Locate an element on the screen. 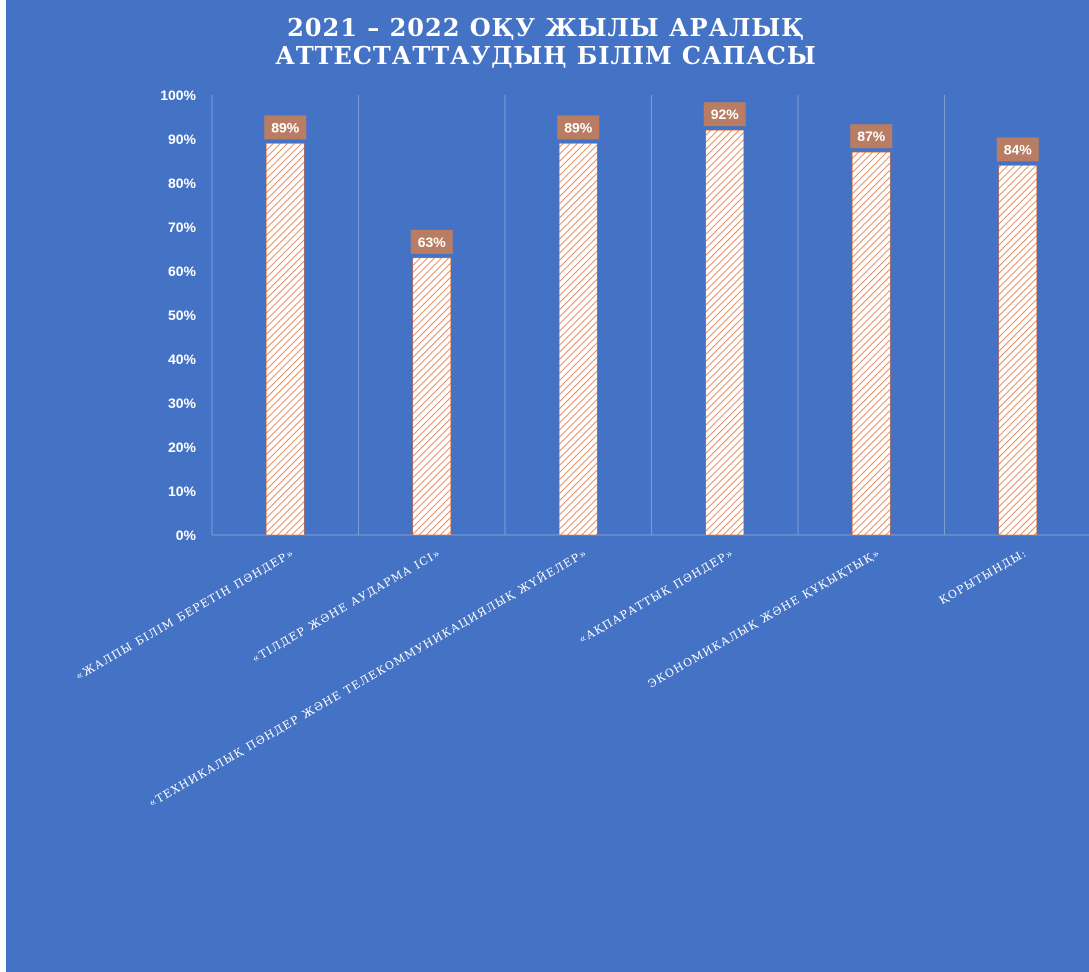 The image size is (1089, 972). y-tick-label: 60% is located at coordinates (182, 271).